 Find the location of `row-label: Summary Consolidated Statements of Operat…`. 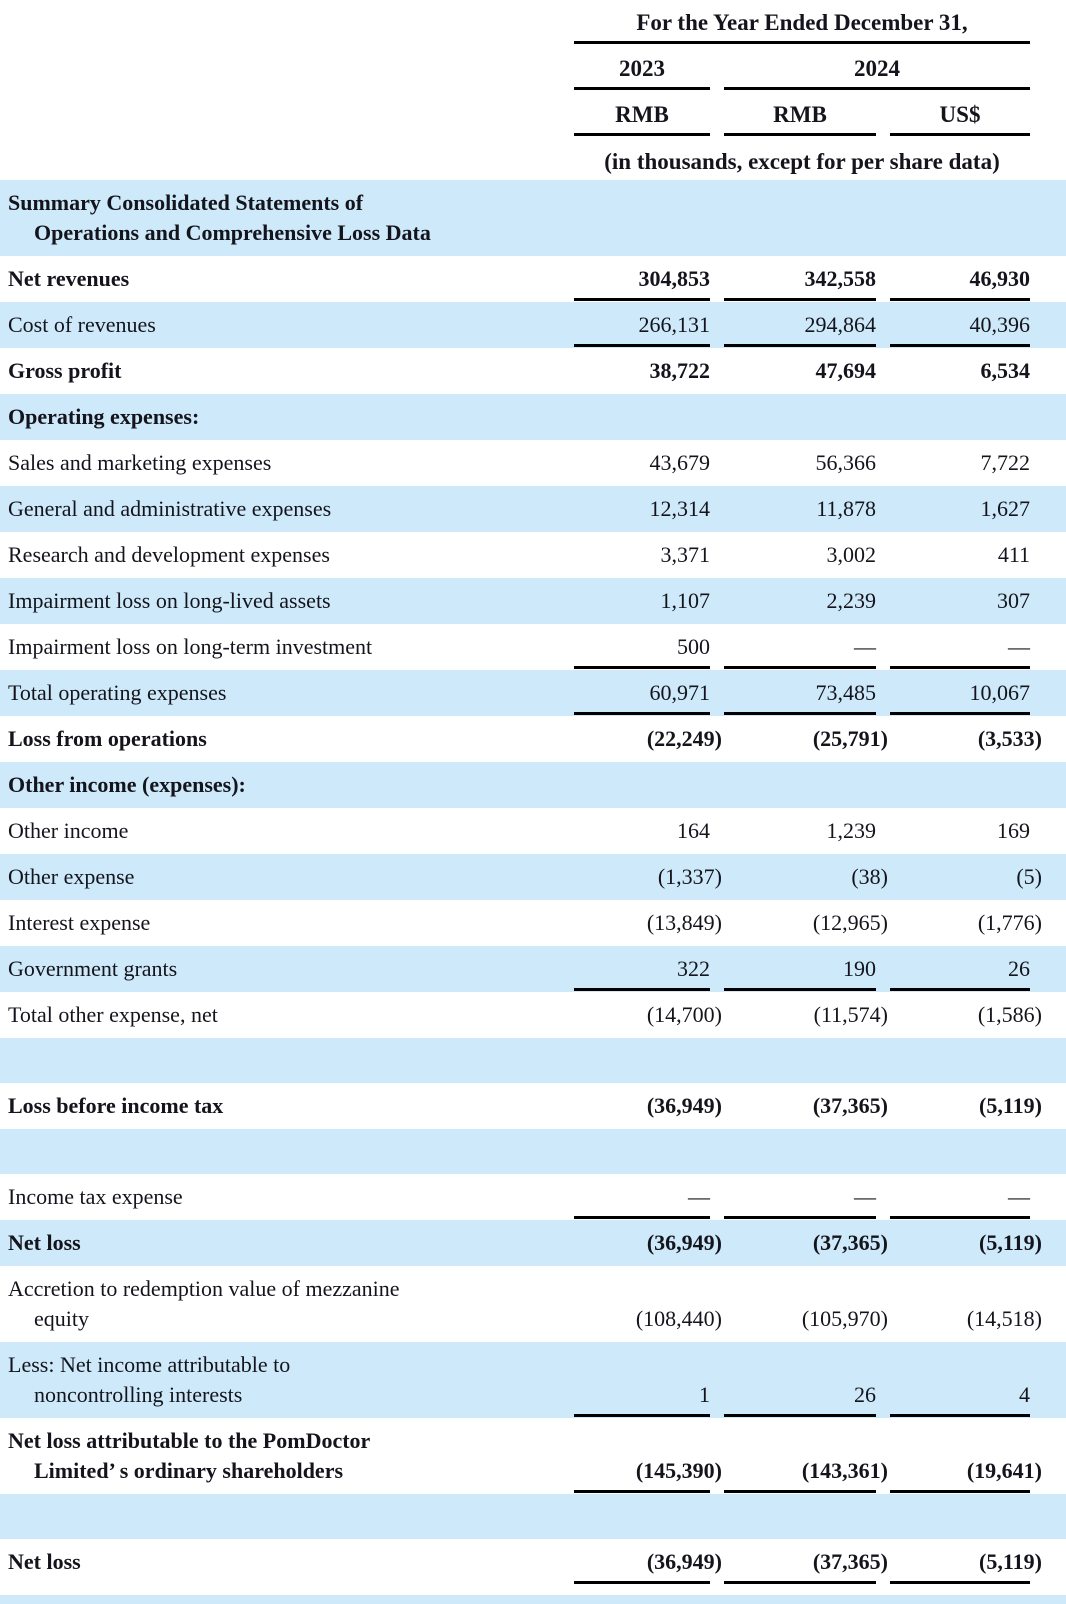

row-label: Summary Consolidated Statements of Operat… is located at coordinates (219, 217).